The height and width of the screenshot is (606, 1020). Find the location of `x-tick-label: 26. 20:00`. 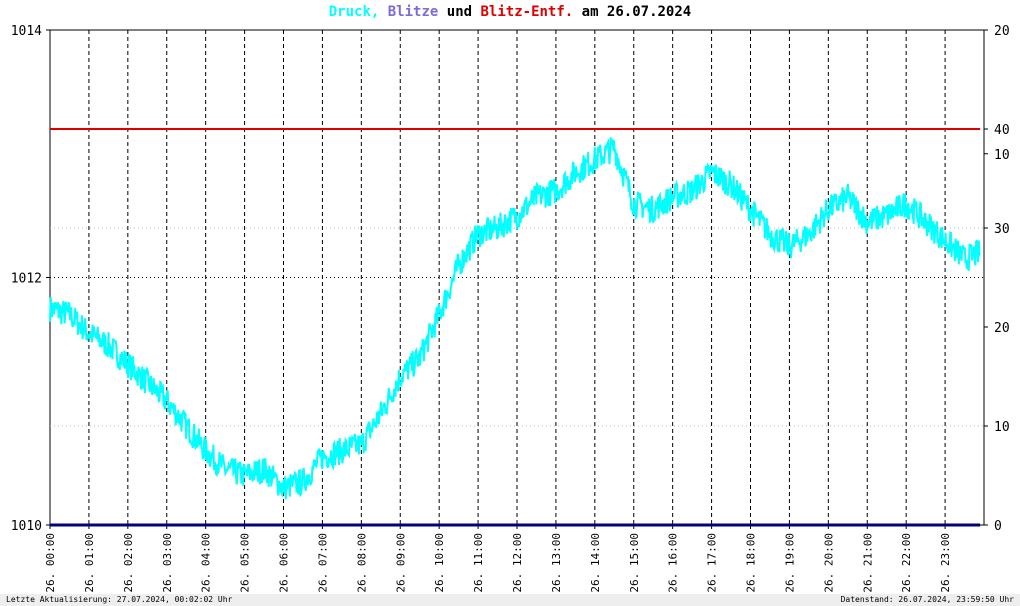

x-tick-label: 26. 20:00 is located at coordinates (828, 563).